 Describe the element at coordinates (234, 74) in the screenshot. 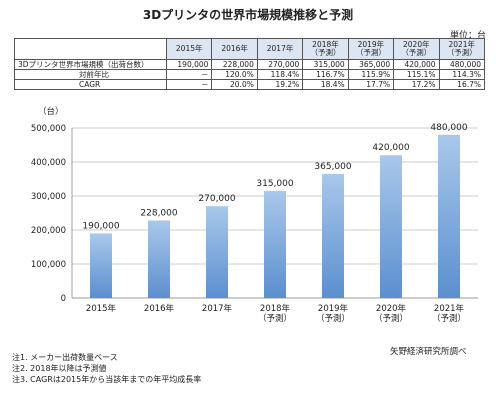

I see `table-cell: 120.0%` at that location.